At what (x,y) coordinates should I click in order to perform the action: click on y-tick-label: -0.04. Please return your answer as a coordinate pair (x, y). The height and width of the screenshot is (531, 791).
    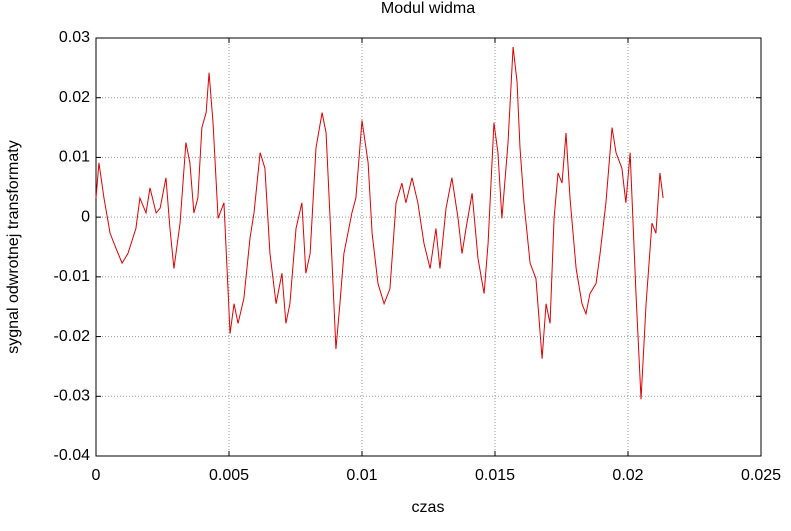
    Looking at the image, I should click on (72, 455).